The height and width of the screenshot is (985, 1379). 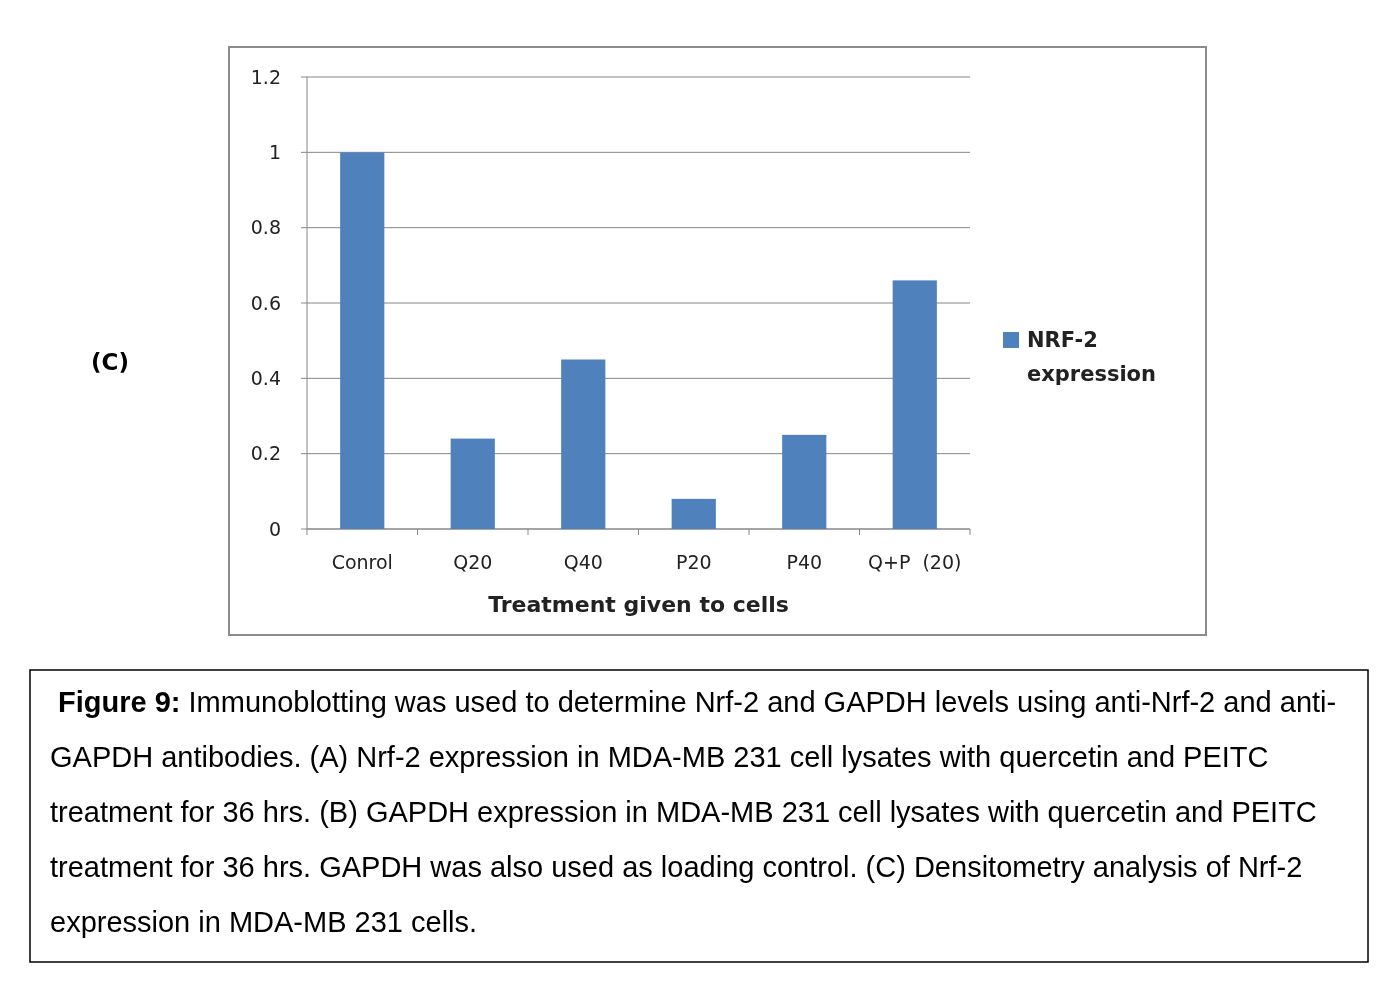 I want to click on x-tick-label: P20, so click(x=693, y=561).